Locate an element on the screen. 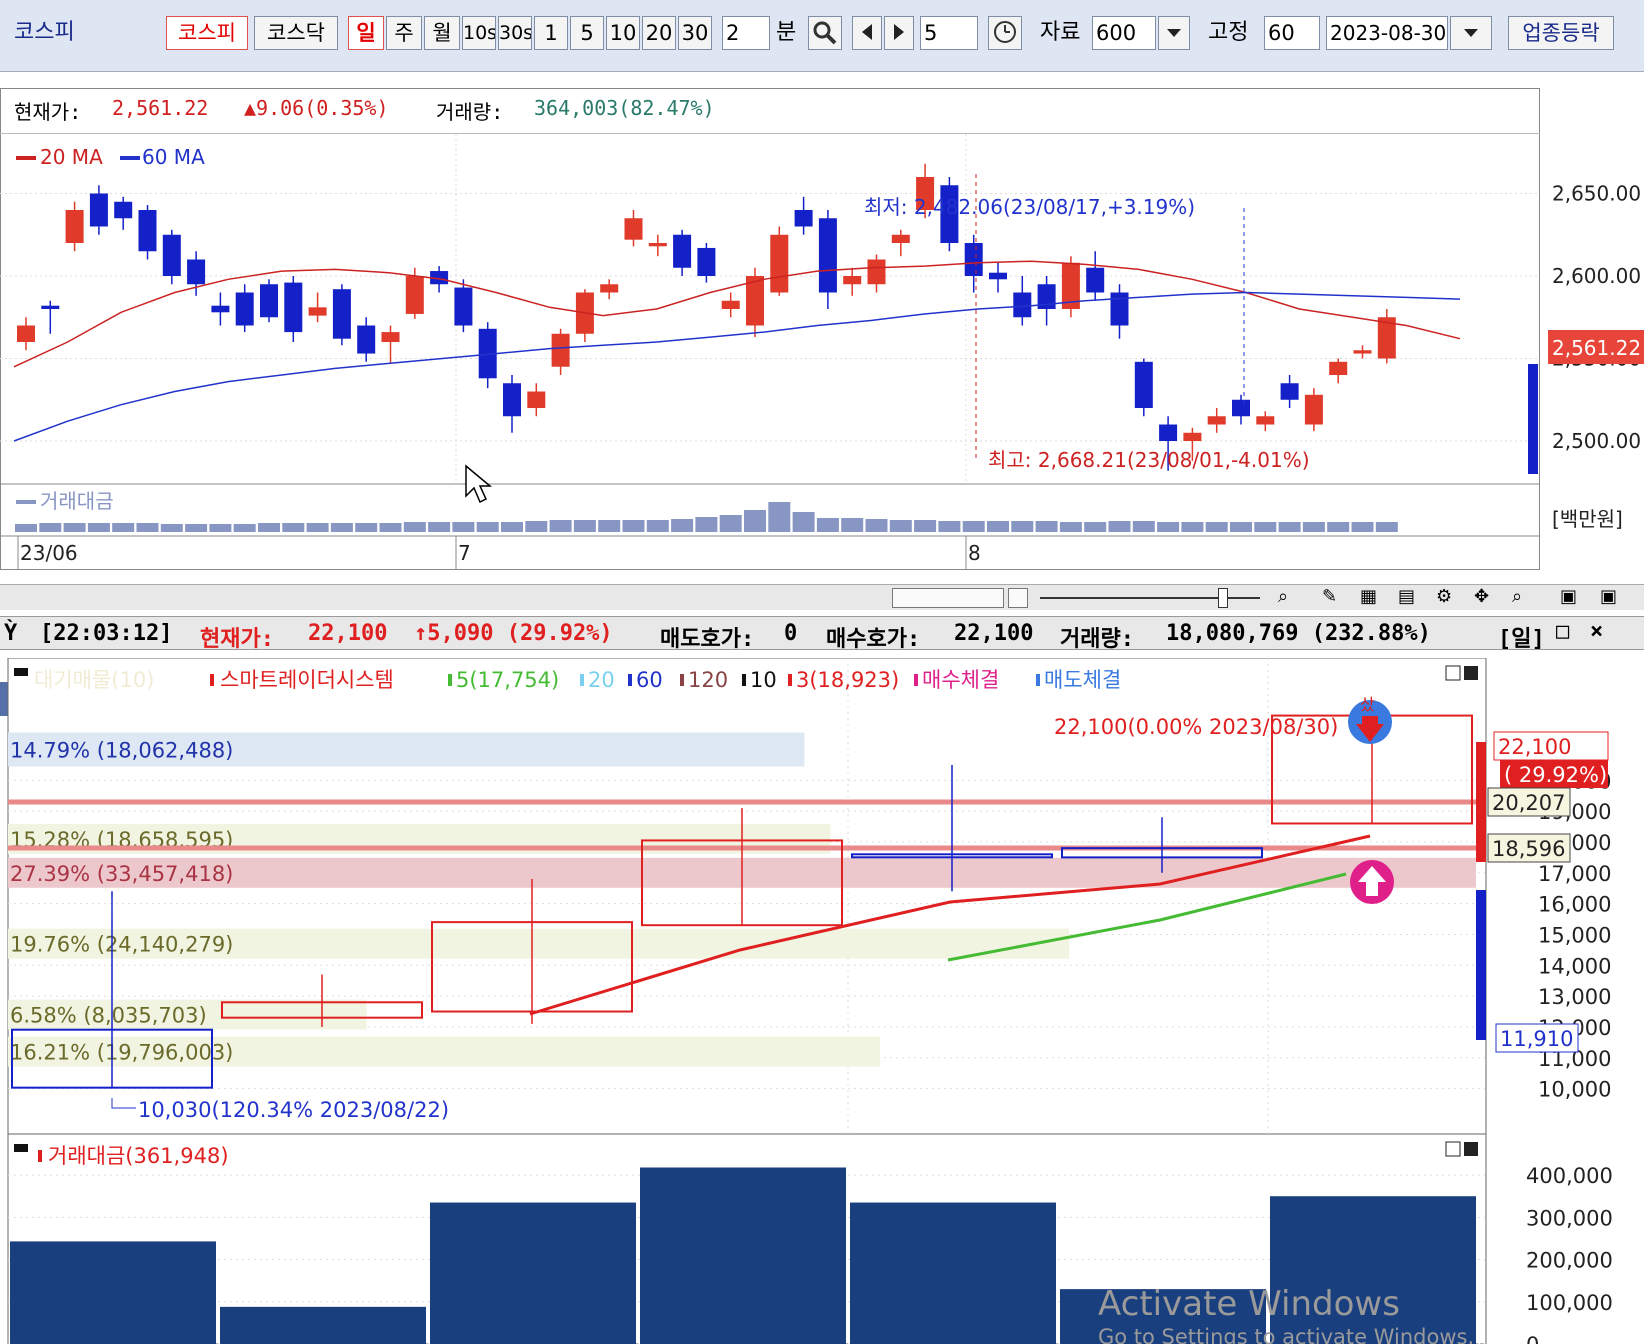  minute-5-button: 5 is located at coordinates (587, 33).